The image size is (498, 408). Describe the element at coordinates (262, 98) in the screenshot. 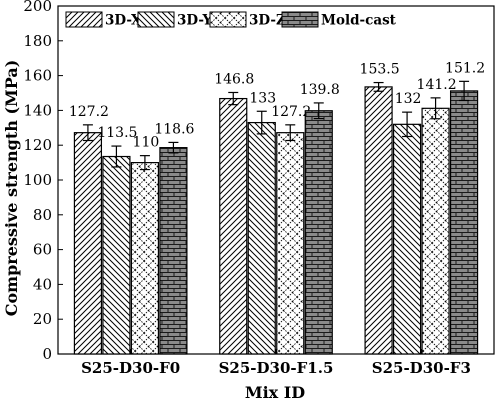

I see `data-label: 133` at that location.